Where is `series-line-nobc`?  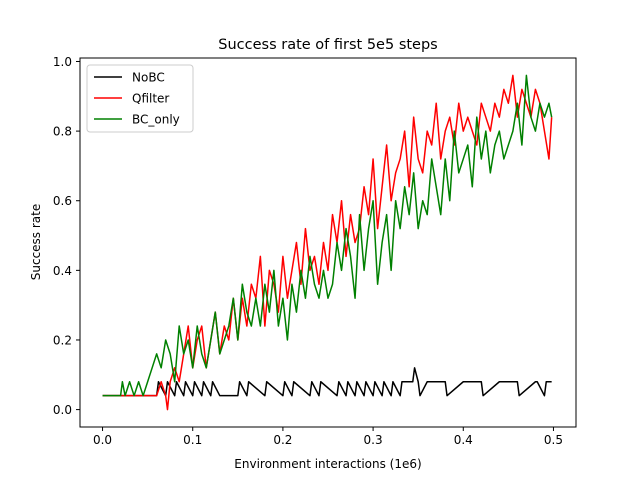 series-line-nobc is located at coordinates (327, 382).